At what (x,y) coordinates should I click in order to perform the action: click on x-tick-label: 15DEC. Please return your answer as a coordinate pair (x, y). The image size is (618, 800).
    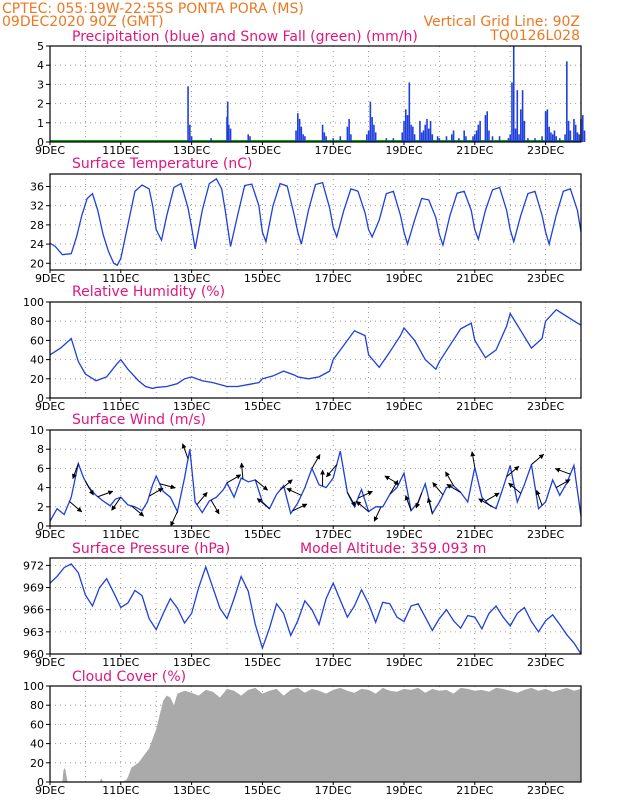
    Looking at the image, I should click on (262, 790).